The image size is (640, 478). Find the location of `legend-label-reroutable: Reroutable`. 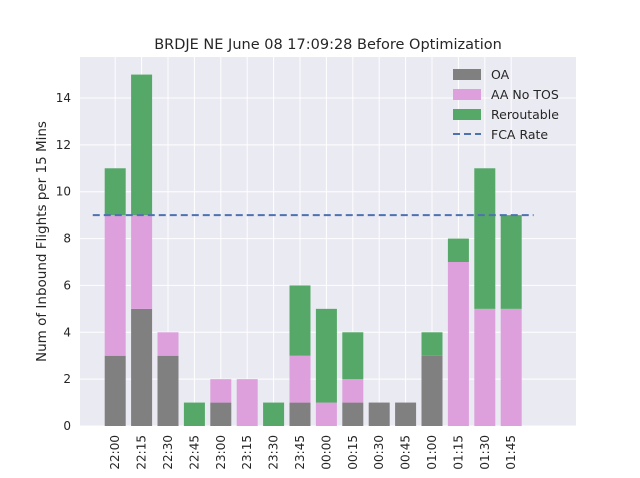

legend-label-reroutable: Reroutable is located at coordinates (525, 114).